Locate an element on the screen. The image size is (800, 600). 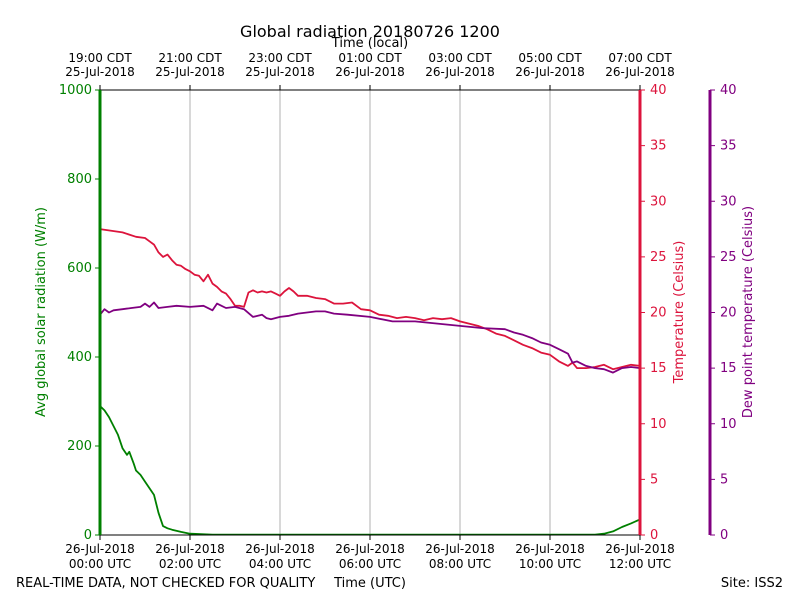
left-axis: 0 200 400 600 800 1000 is located at coordinates (80, 313).